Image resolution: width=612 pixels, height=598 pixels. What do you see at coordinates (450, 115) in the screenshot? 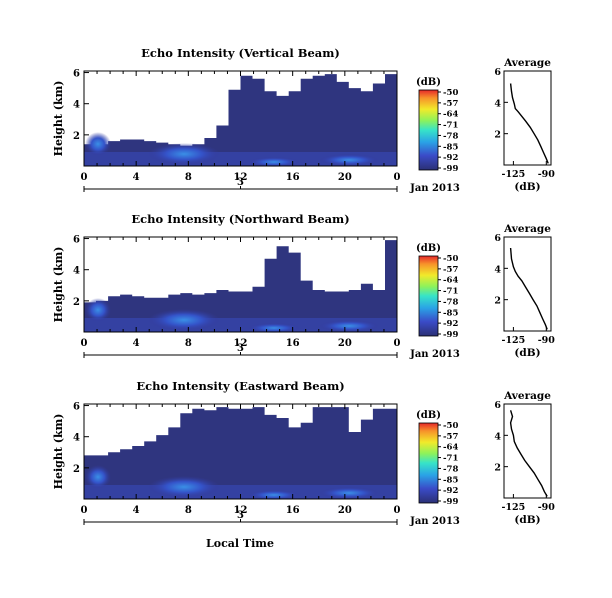
I see `colorbar-tick-label: -64` at bounding box center [450, 115].